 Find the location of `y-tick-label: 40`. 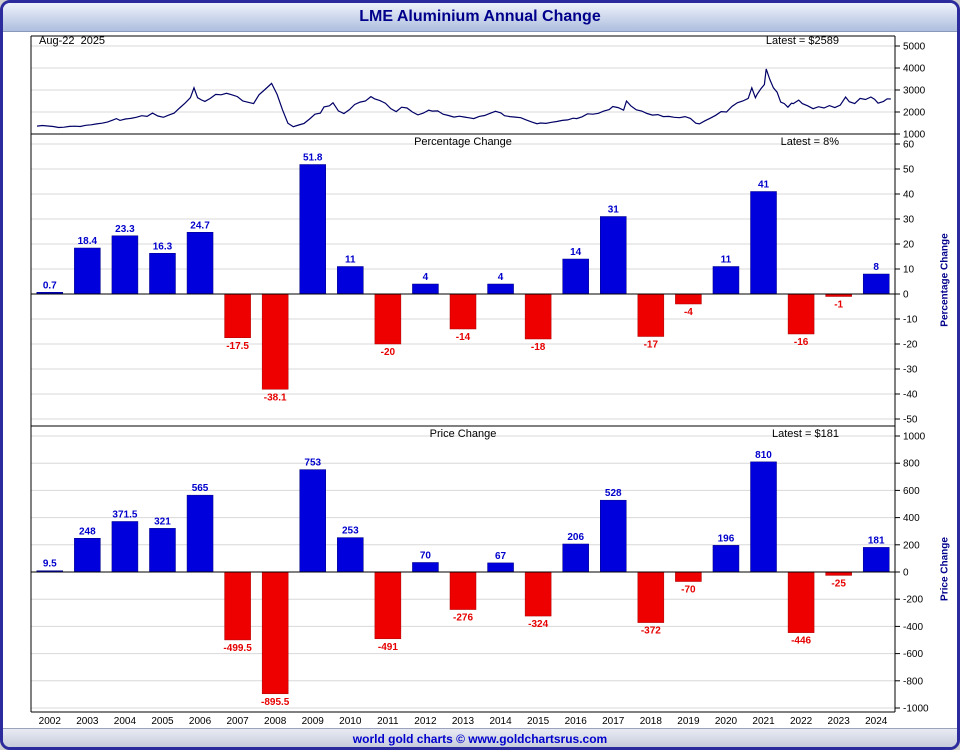

y-tick-label: 40 is located at coordinates (909, 195).